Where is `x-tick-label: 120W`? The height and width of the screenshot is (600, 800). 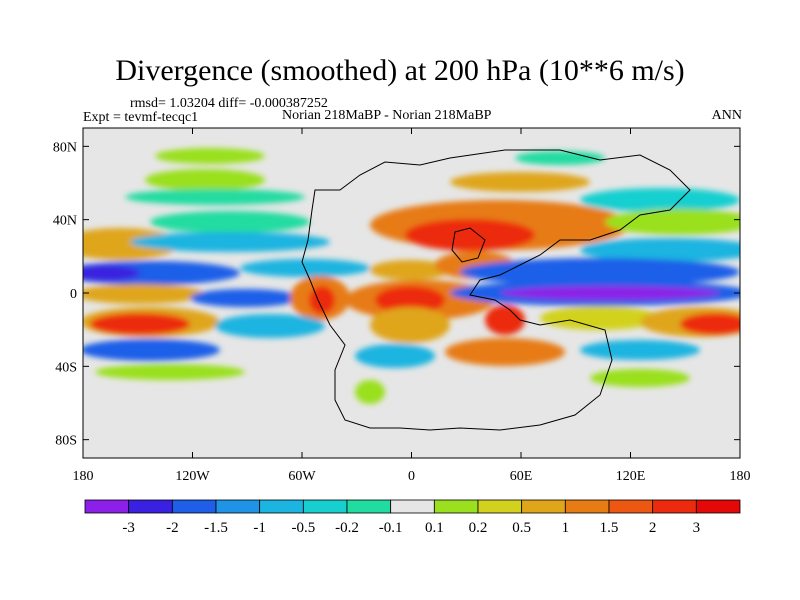 x-tick-label: 120W is located at coordinates (192, 476).